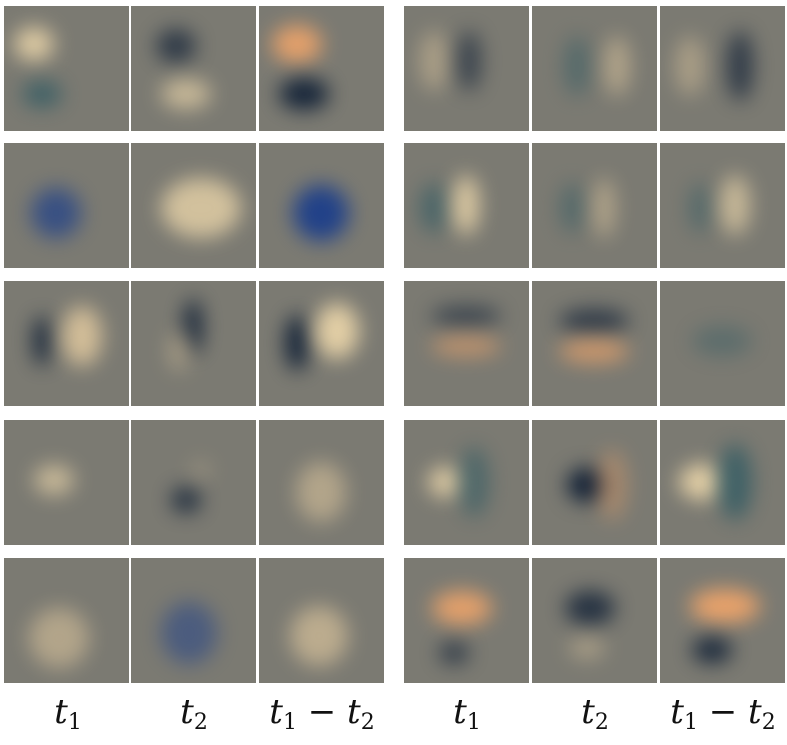  What do you see at coordinates (68, 713) in the screenshot?
I see `label-left-t1: t1` at bounding box center [68, 713].